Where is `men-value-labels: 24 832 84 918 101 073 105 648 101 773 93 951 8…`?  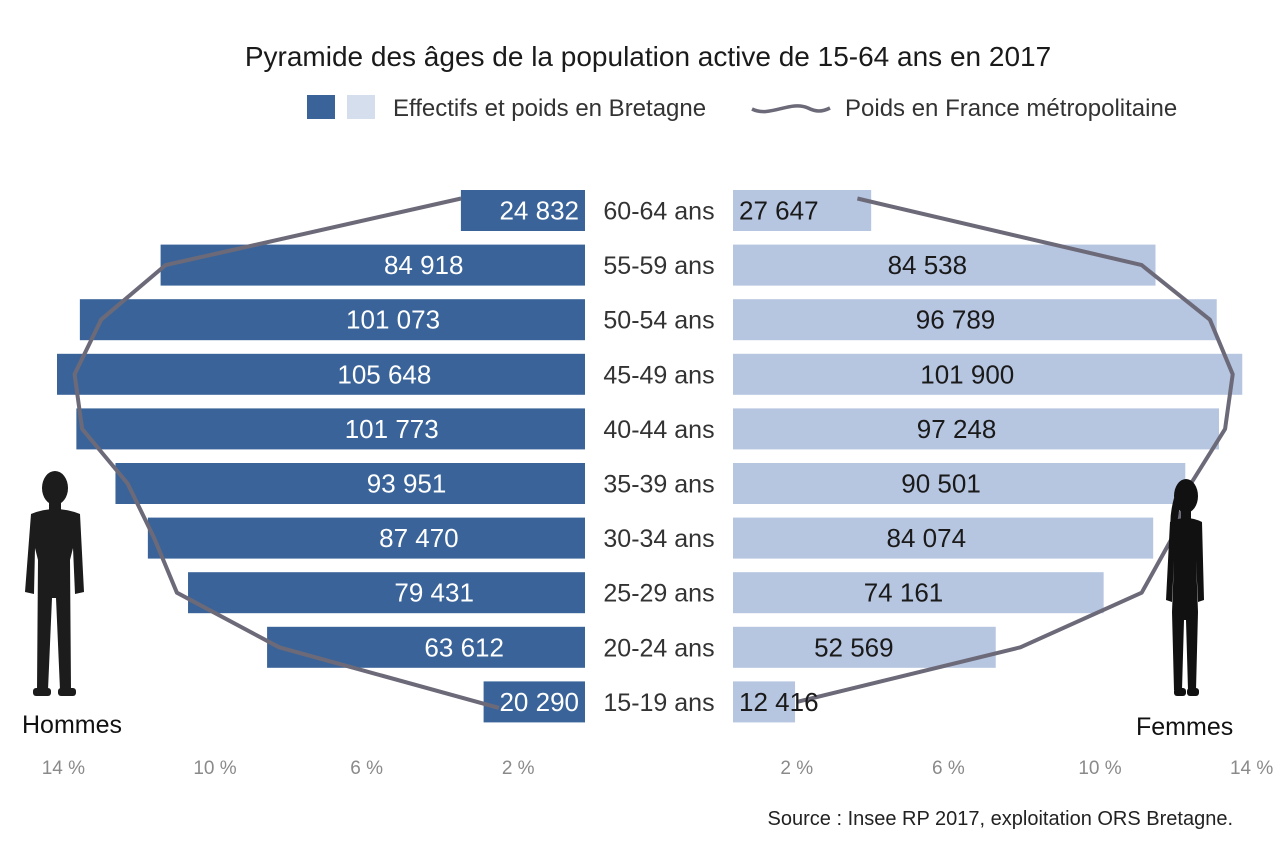 men-value-labels: 24 832 84 918 101 073 105 648 101 773 93 951 8… is located at coordinates (458, 456).